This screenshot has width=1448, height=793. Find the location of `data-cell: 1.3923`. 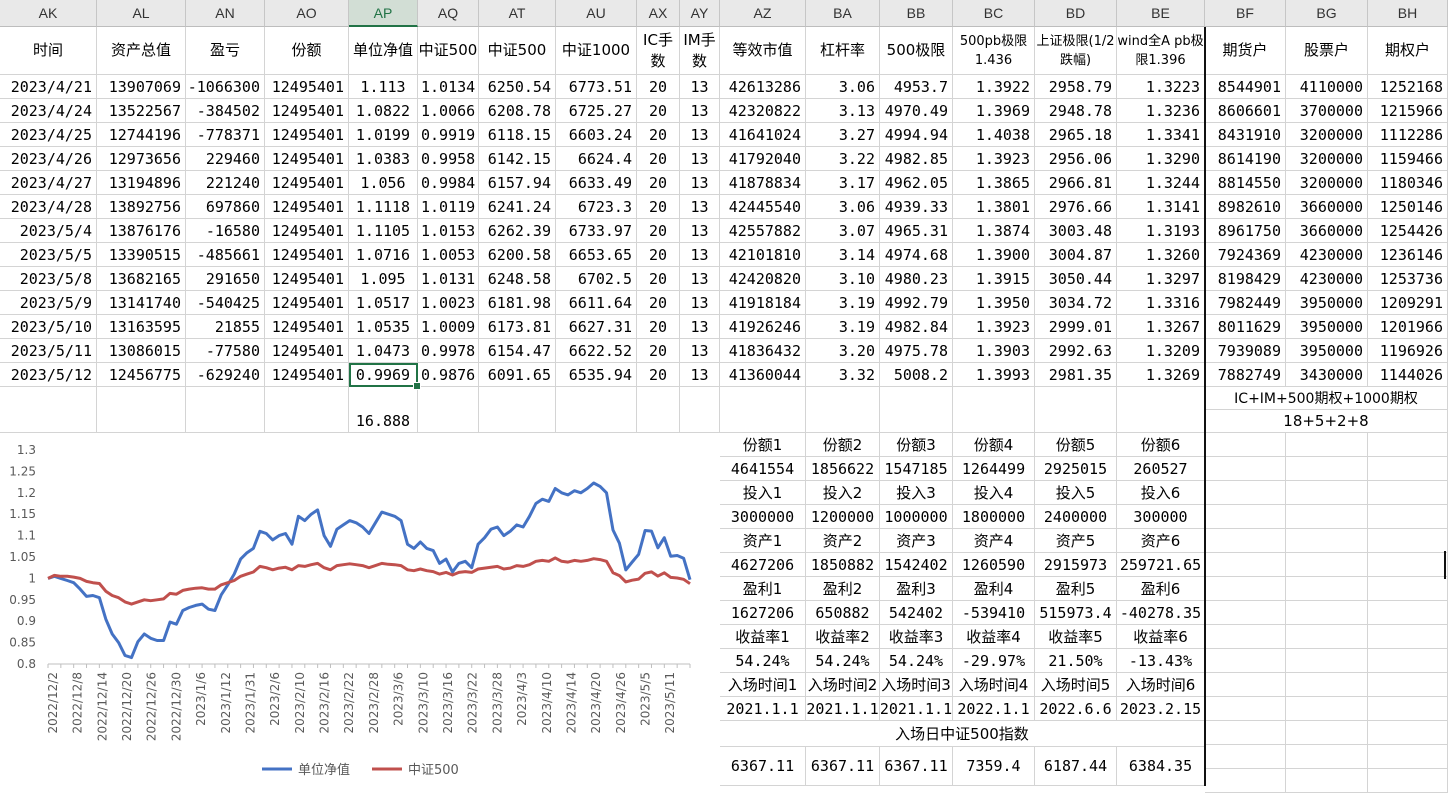

data-cell: 1.3923 is located at coordinates (994, 159).